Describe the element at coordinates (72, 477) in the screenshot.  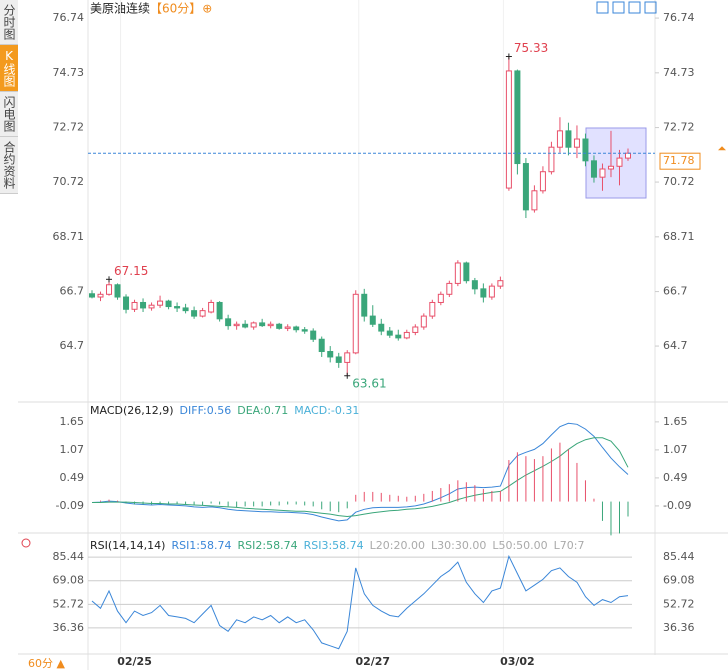
I see `y-tick-label: 0.49` at that location.